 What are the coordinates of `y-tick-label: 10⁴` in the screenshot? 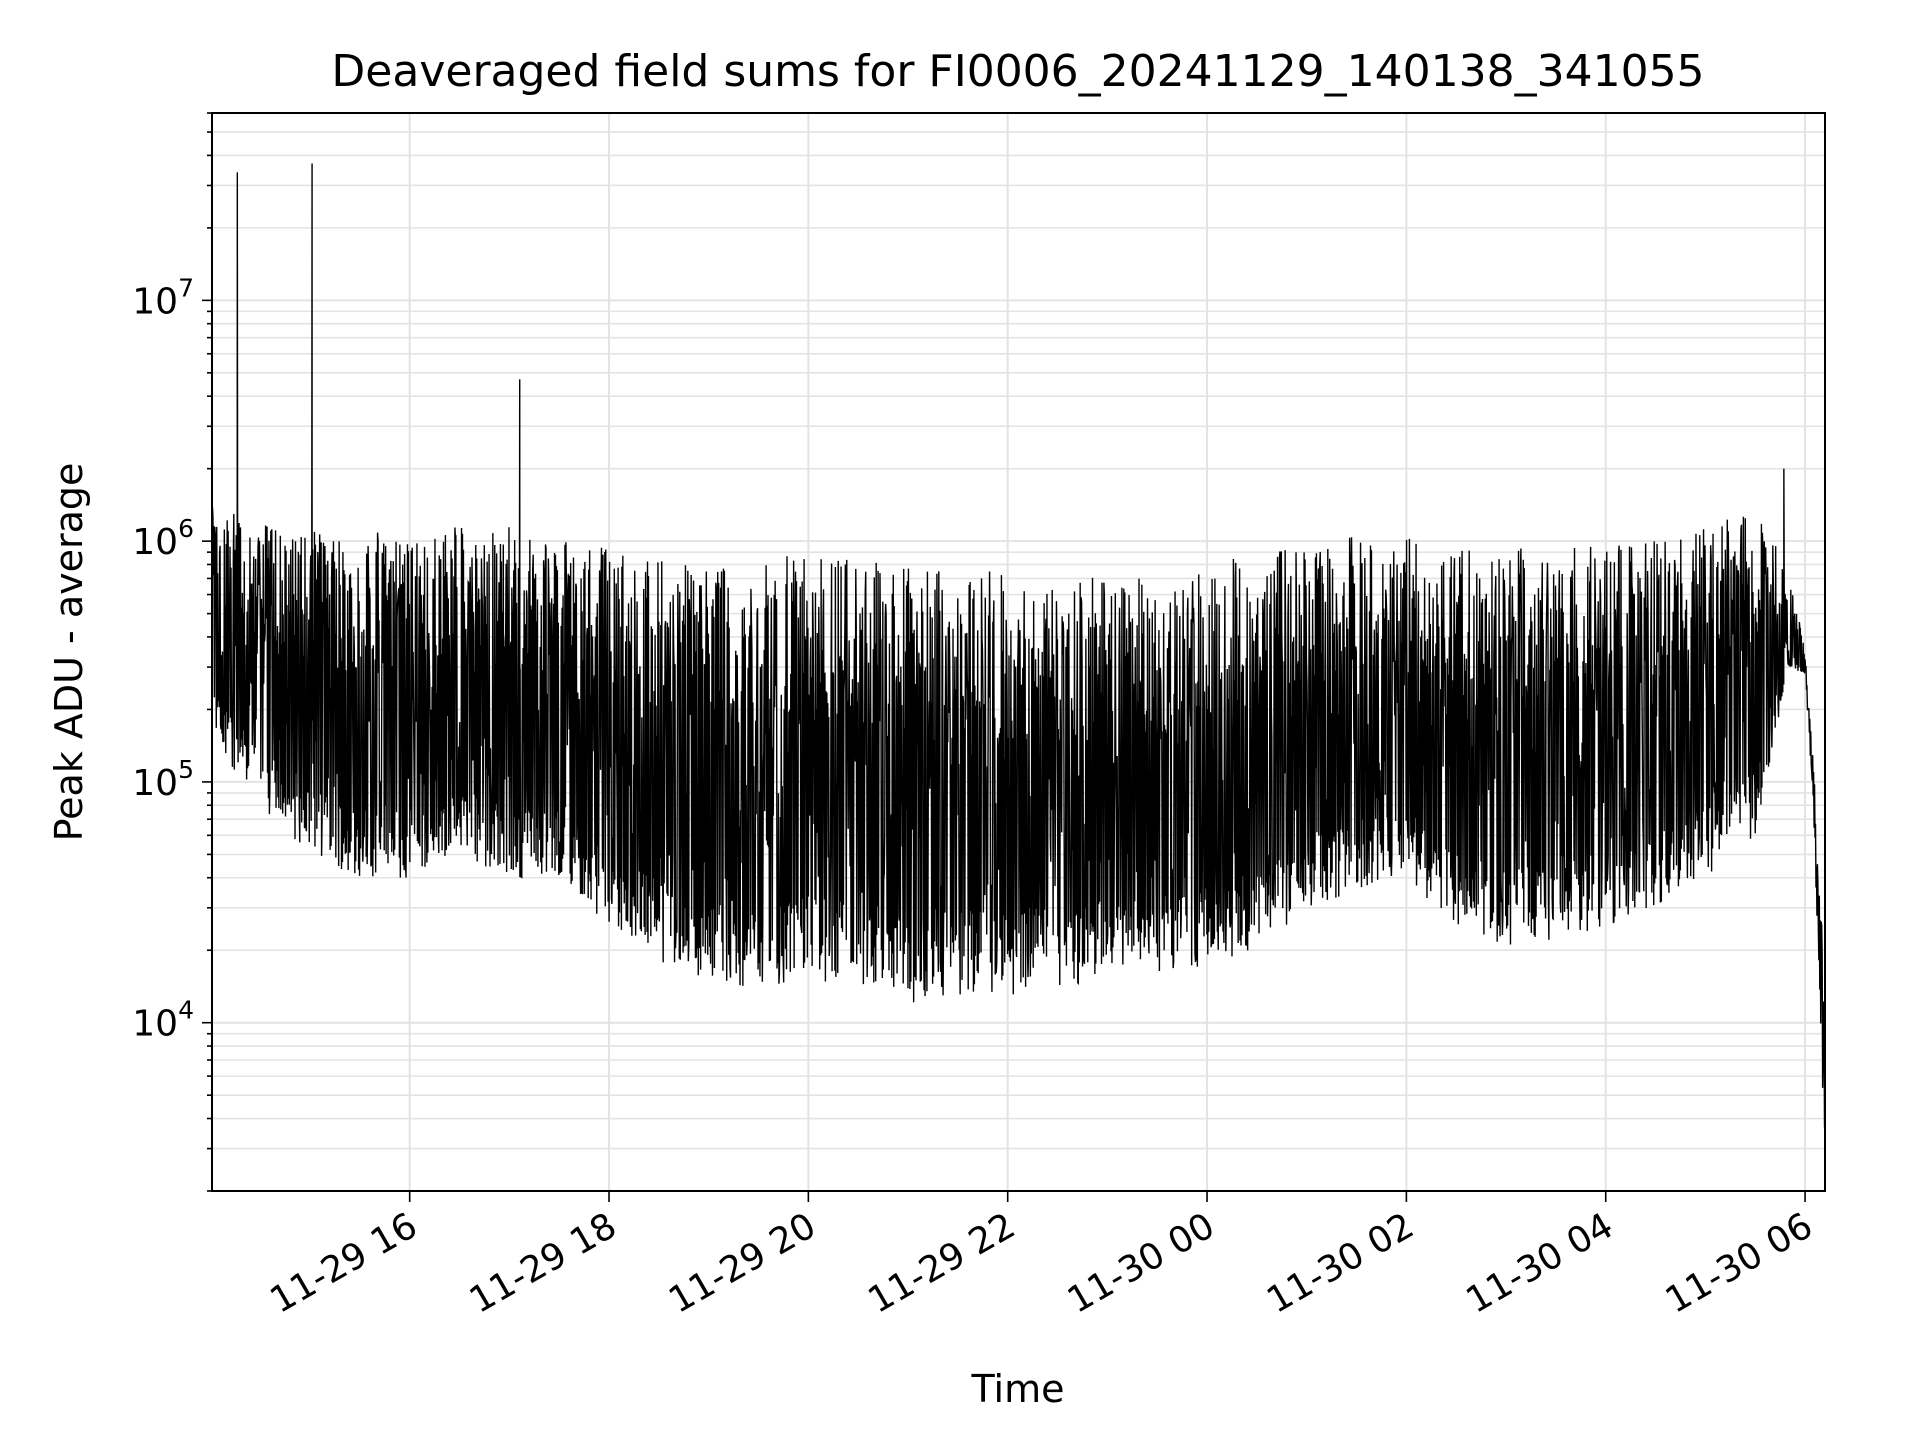 It's located at (163, 1020).